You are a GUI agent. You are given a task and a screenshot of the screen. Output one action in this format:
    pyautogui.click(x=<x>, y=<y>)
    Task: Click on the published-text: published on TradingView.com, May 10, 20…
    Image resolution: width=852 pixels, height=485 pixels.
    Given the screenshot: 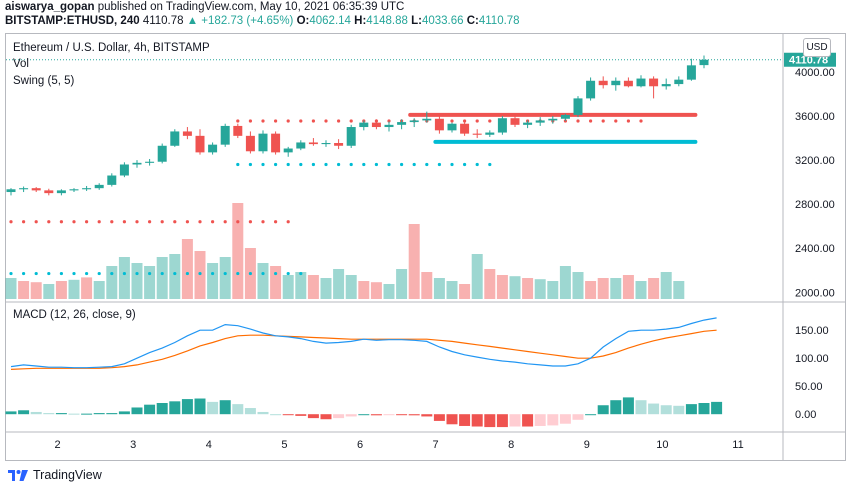 What is the action you would take?
    pyautogui.click(x=251, y=7)
    